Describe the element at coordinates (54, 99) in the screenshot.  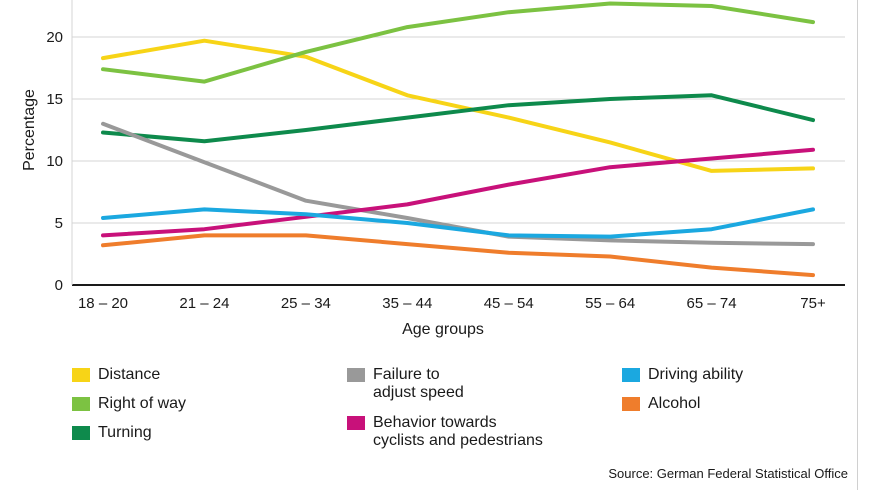
I see `y-tick-label: 15` at that location.